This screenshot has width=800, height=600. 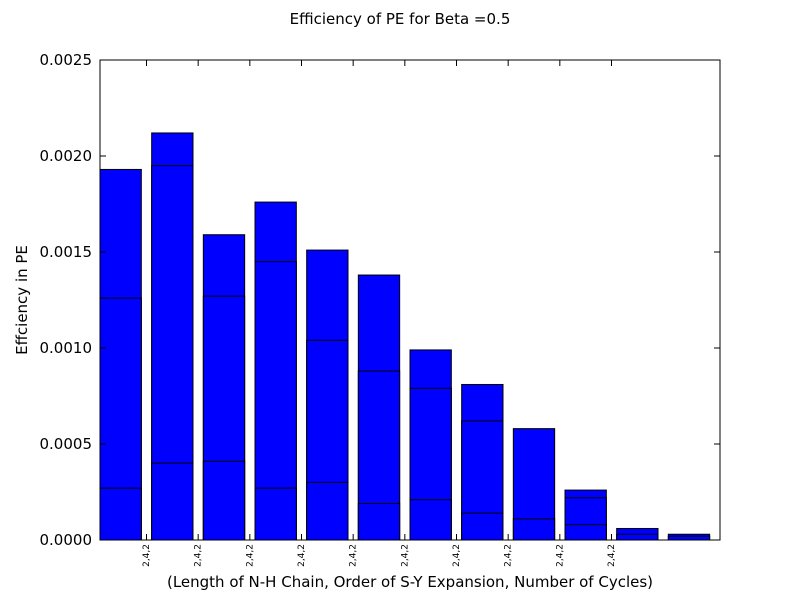 I want to click on y-tick-label-5: 0.0025, so click(x=66, y=60).